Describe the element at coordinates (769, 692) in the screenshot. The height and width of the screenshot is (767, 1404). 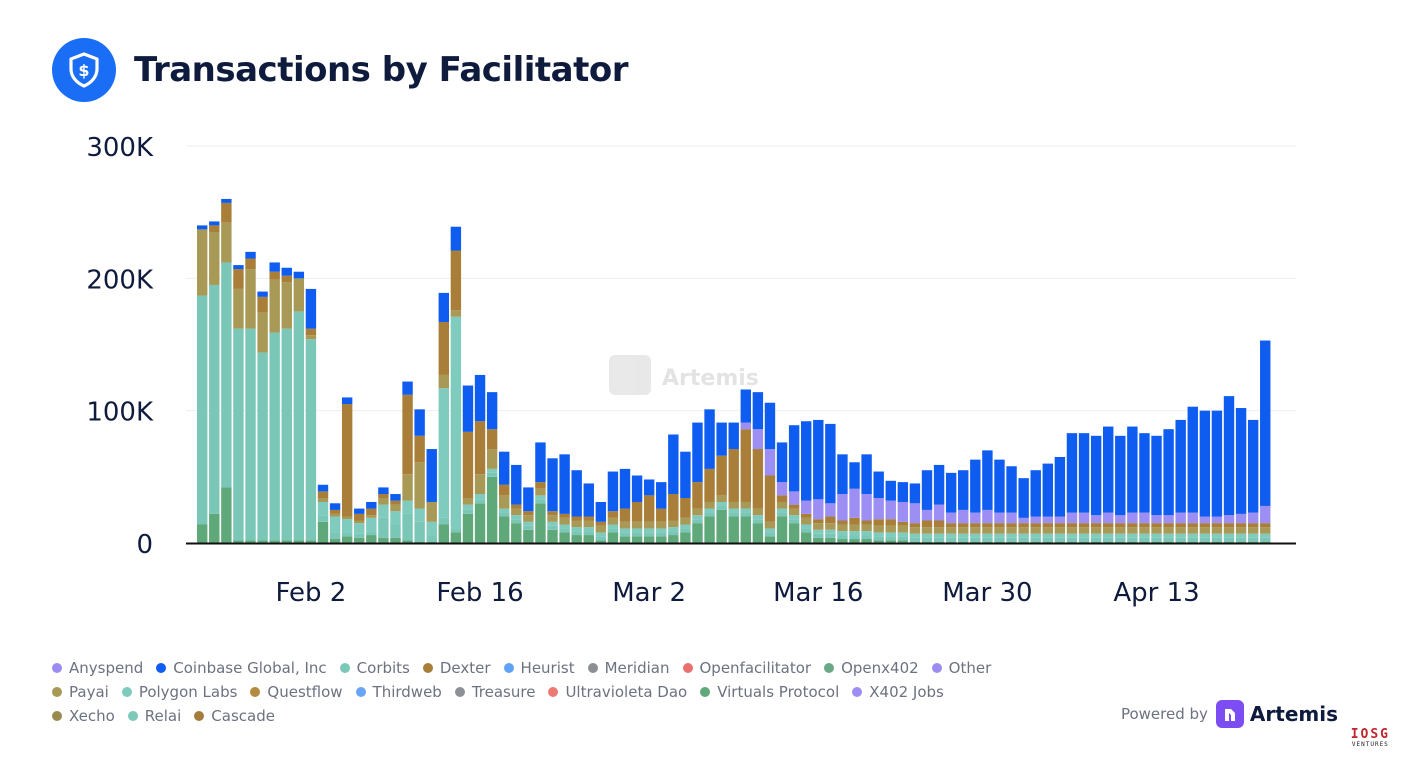
I see `legend-item: Virtuals Protocol` at that location.